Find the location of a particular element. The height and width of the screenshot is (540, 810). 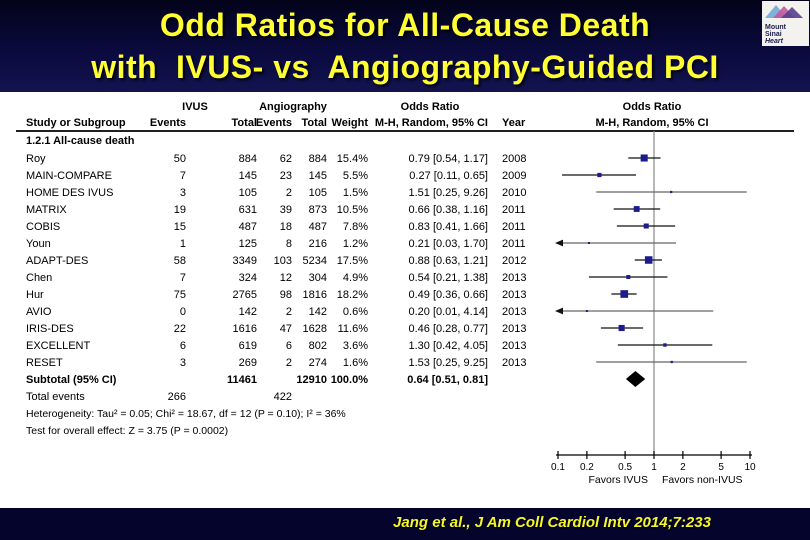

weight-value: 17.5% is located at coordinates (352, 261).